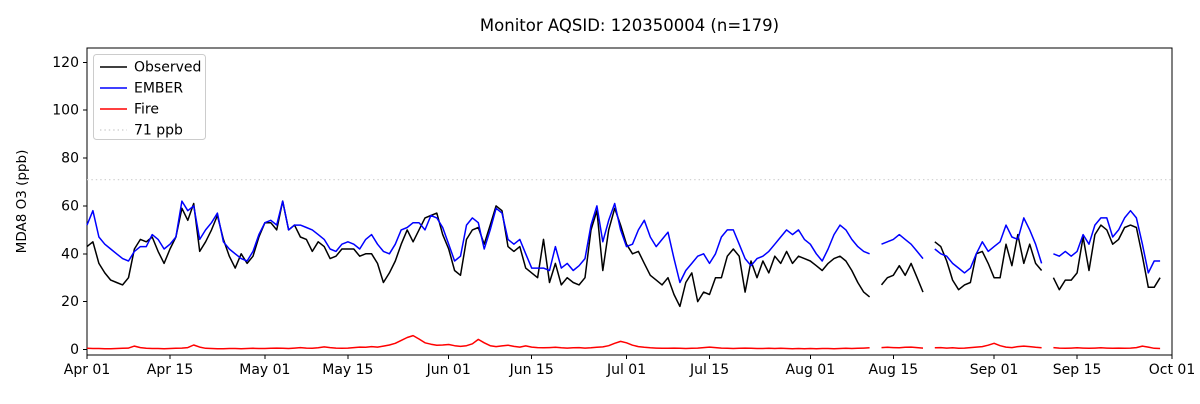 The height and width of the screenshot is (404, 1200). Describe the element at coordinates (70, 206) in the screenshot. I see `y-tick-label: 60` at that location.